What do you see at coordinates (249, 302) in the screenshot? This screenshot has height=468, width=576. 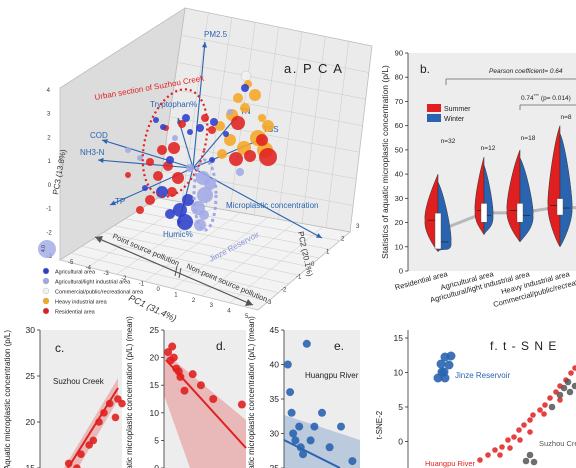 I see `pollution-arrowhead-right` at bounding box center [249, 302].